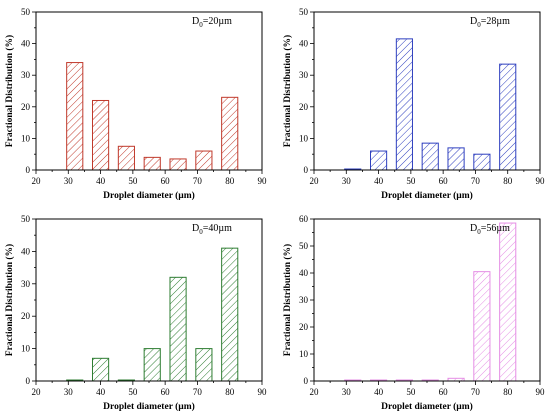  What do you see at coordinates (490, 22) in the screenshot?
I see `panel-label: D0=28µm` at bounding box center [490, 22].